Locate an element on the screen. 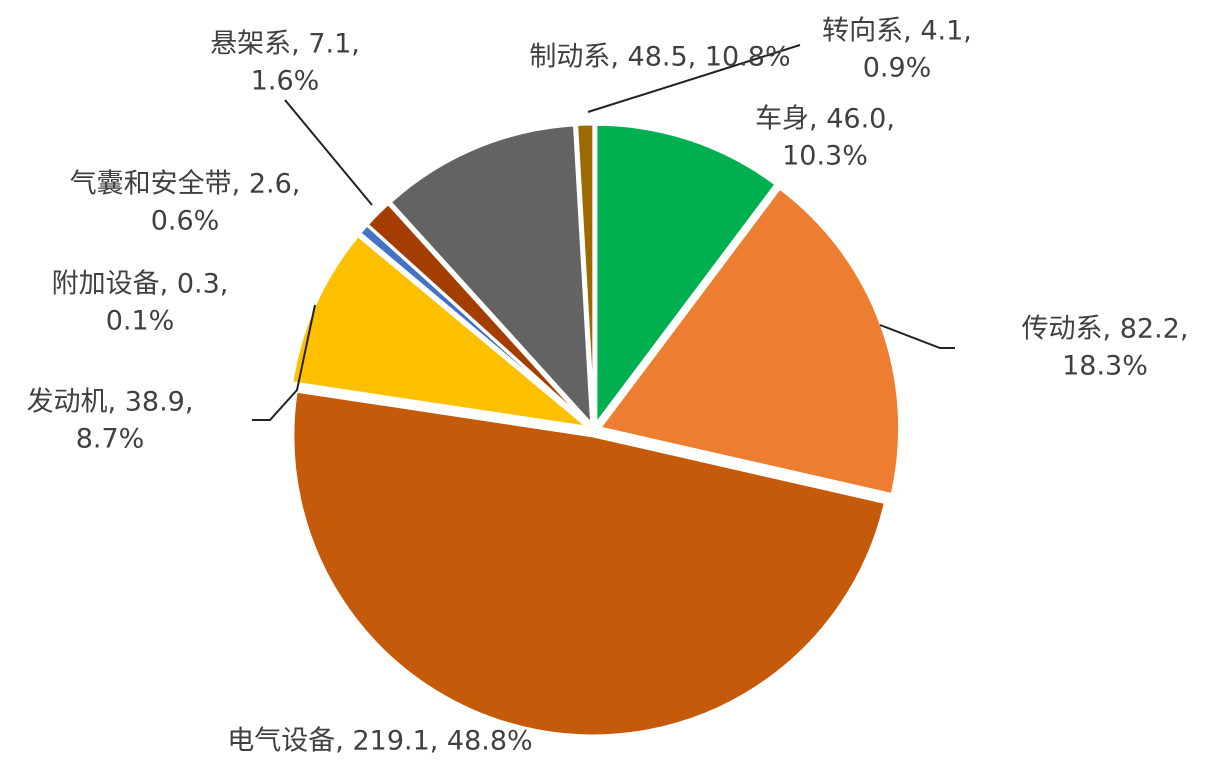  data-label: 附加设备, 0.3, is located at coordinates (140, 284).